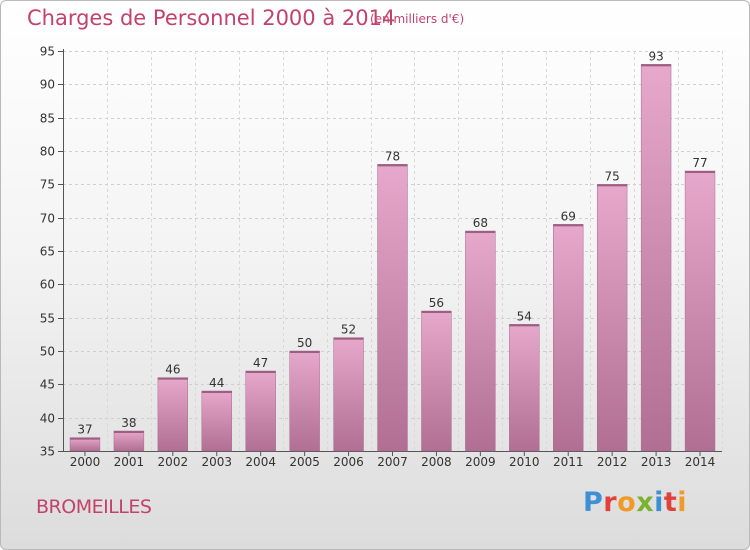 The height and width of the screenshot is (550, 750). What do you see at coordinates (47, 52) in the screenshot?
I see `y-tick-label: 95` at bounding box center [47, 52].